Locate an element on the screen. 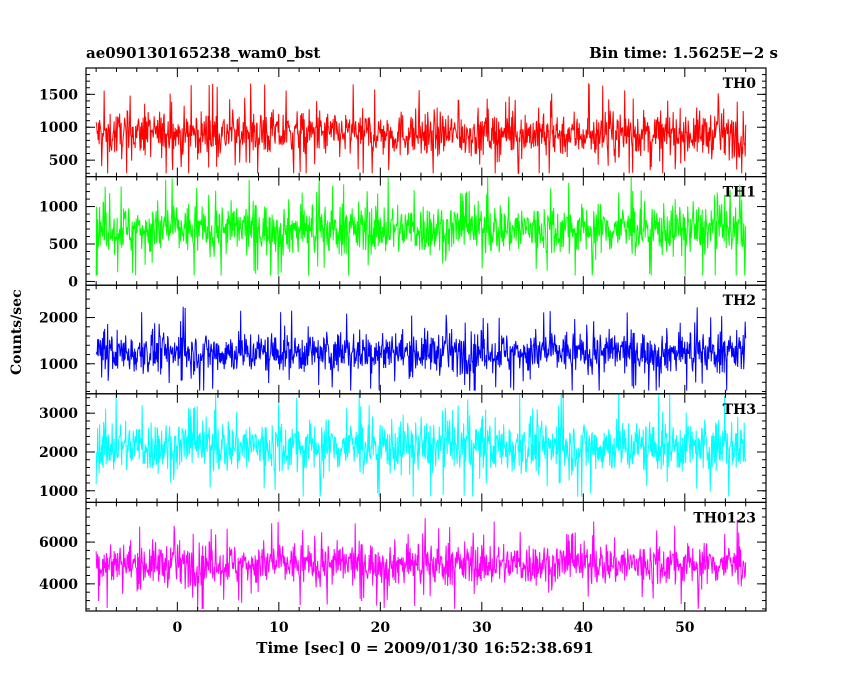  series-th3 is located at coordinates (421, 445).